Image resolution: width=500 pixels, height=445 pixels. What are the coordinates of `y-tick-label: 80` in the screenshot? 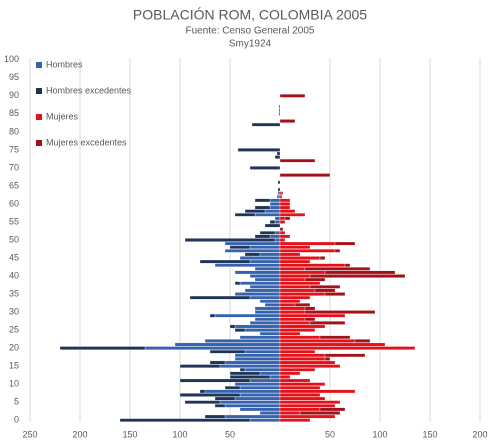 It's located at (14, 131).